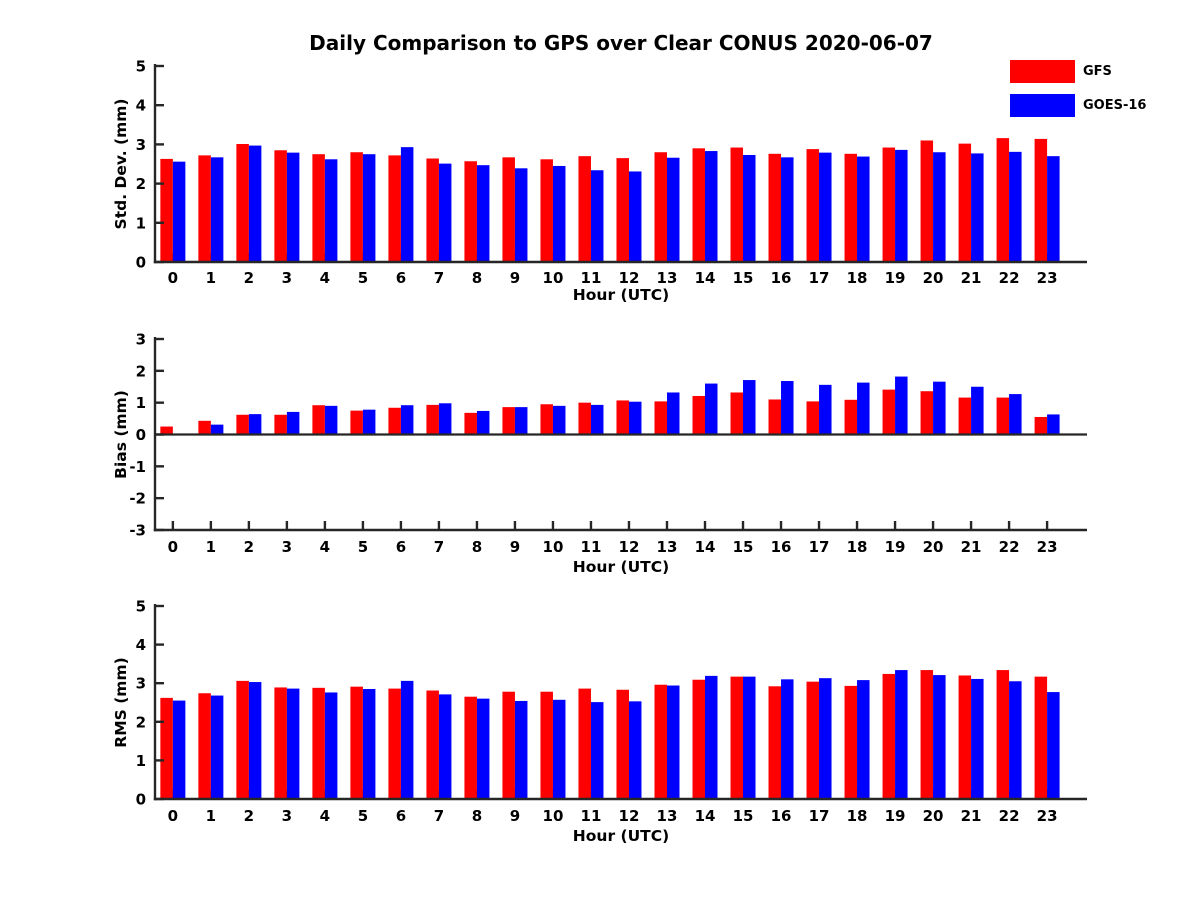 The height and width of the screenshot is (900, 1200). What do you see at coordinates (939, 207) in the screenshot?
I see `bar-goes-16-h20` at bounding box center [939, 207].